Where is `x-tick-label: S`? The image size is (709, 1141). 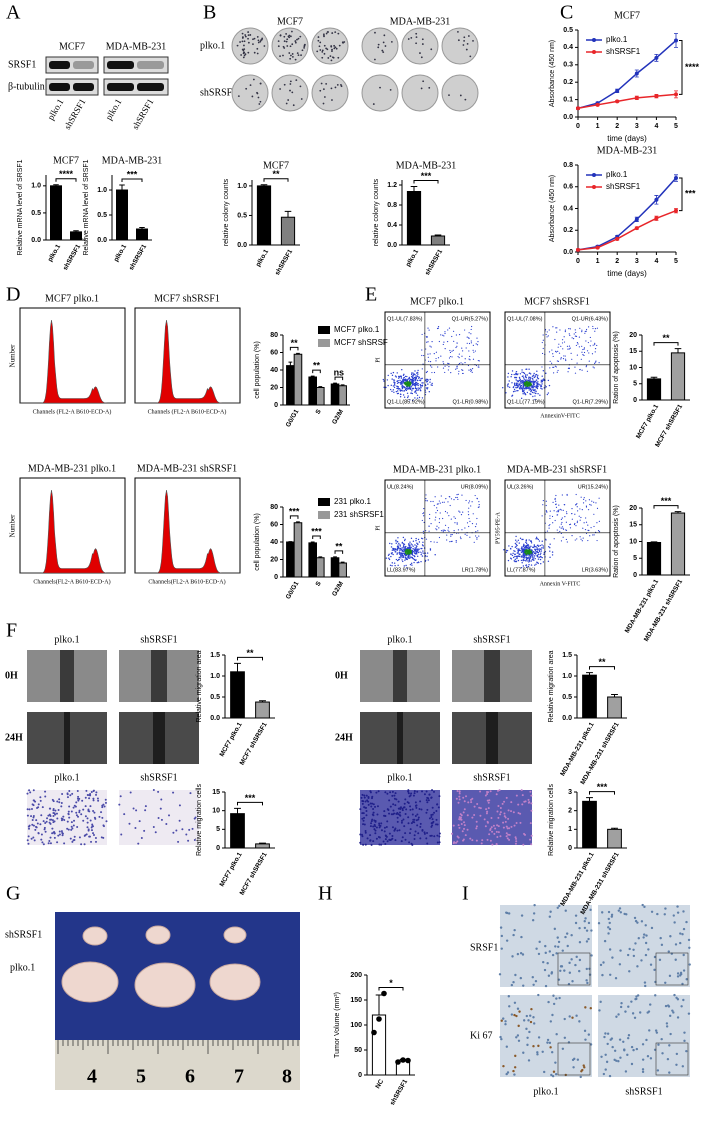
x-tick-label: S is located at coordinates (318, 584).